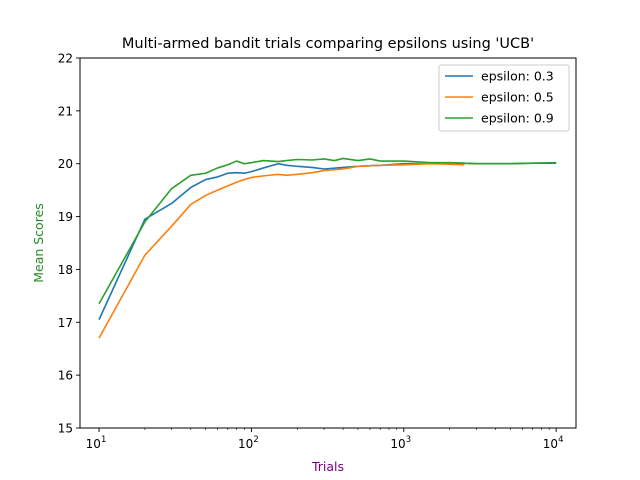  I want to click on y-tick-label: 16, so click(65, 376).